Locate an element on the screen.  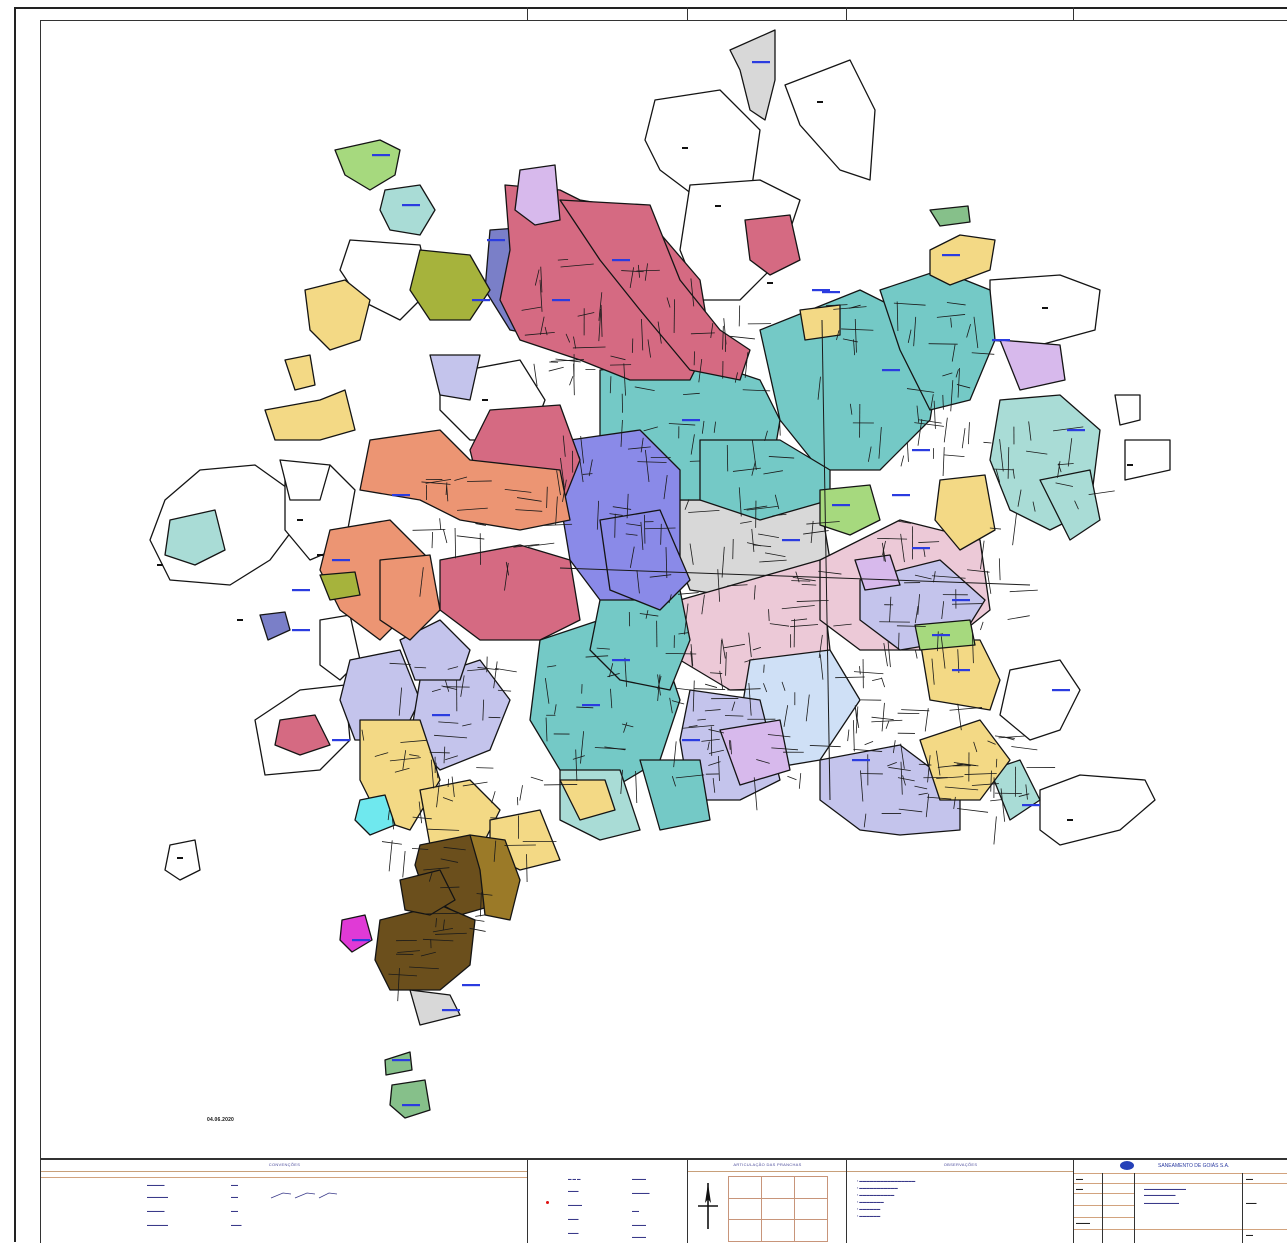
sector-light-purple is located at coordinates (1032, 365).